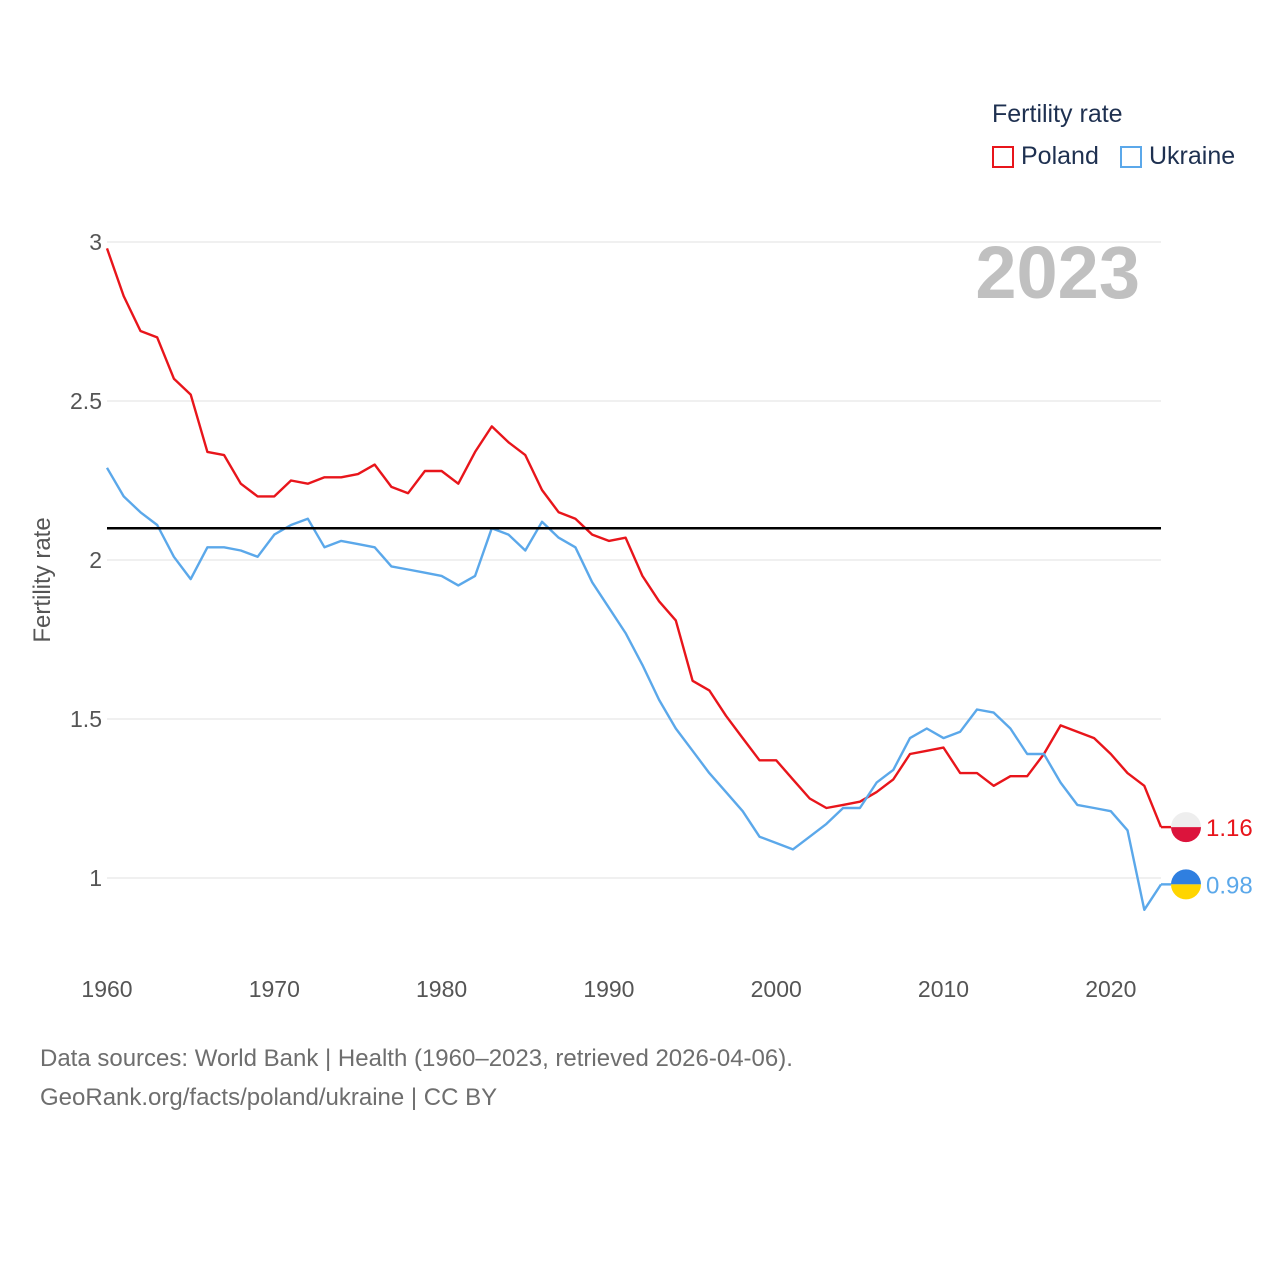  I want to click on y-tick-label: 2.5, so click(86, 401).